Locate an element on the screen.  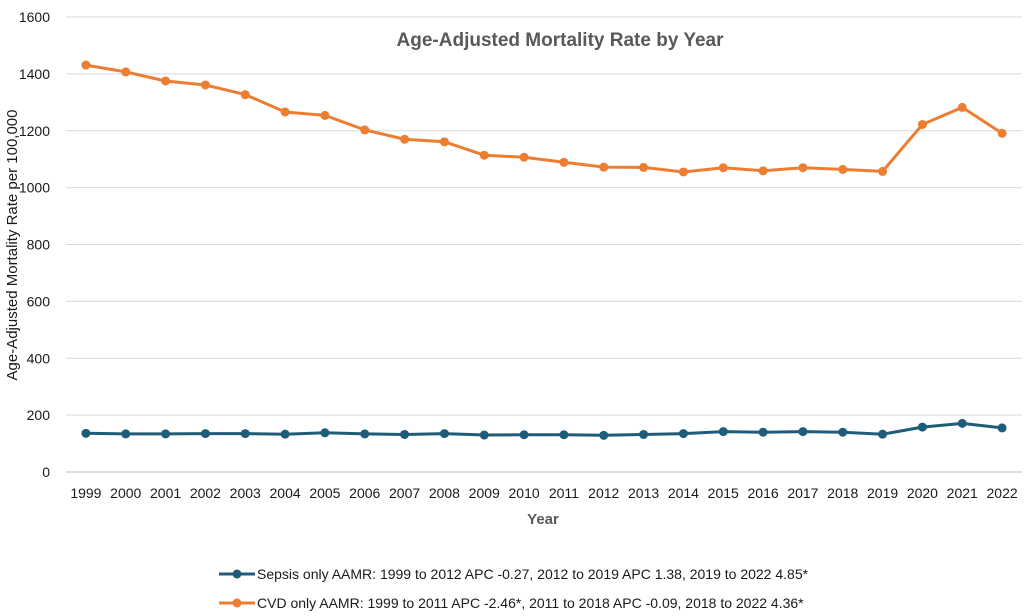
x-tick-label: 2013 is located at coordinates (643, 493).